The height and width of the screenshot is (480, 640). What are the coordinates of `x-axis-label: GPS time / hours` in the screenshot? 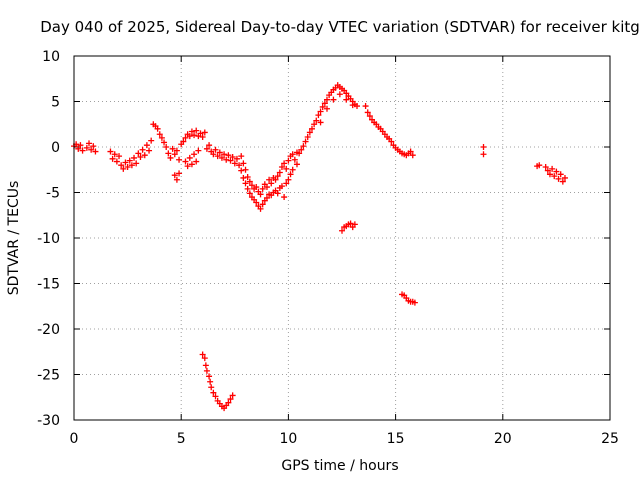 It's located at (339, 466).